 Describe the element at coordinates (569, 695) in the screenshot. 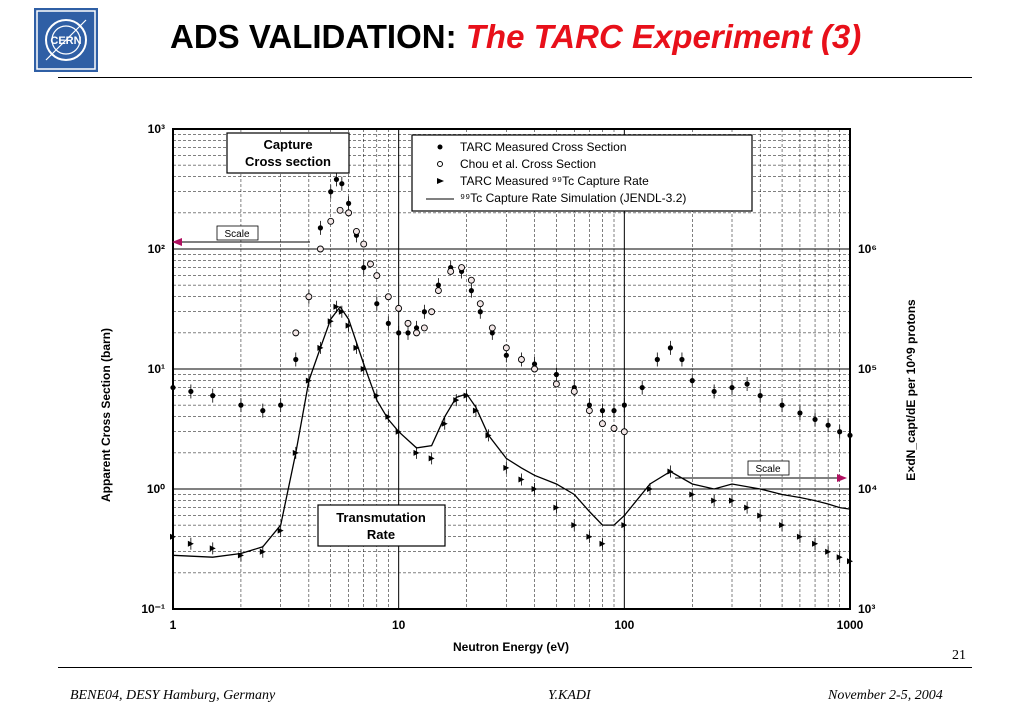

I see `footer-center: Y.KADI` at that location.